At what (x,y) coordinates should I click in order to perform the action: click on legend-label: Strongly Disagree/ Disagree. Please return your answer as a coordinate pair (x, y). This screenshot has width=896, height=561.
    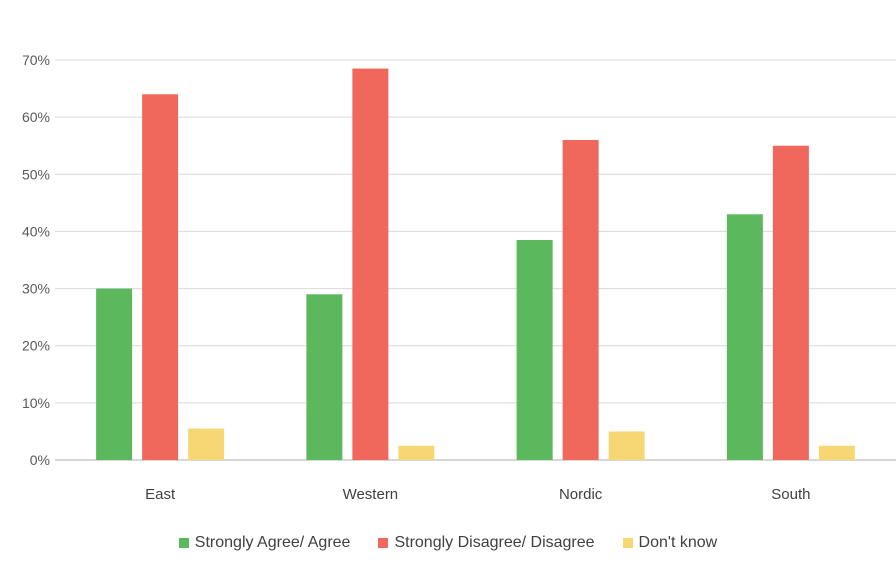
    Looking at the image, I should click on (494, 542).